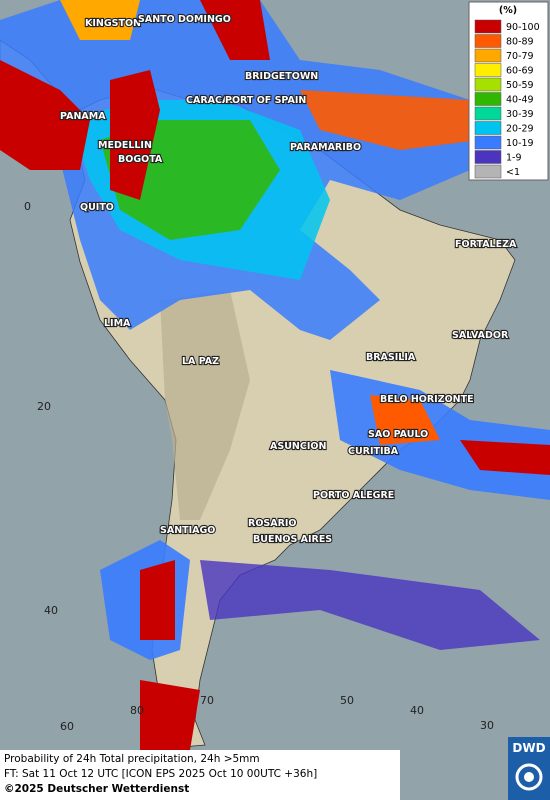  I want to click on logo-dot, so click(529, 777).